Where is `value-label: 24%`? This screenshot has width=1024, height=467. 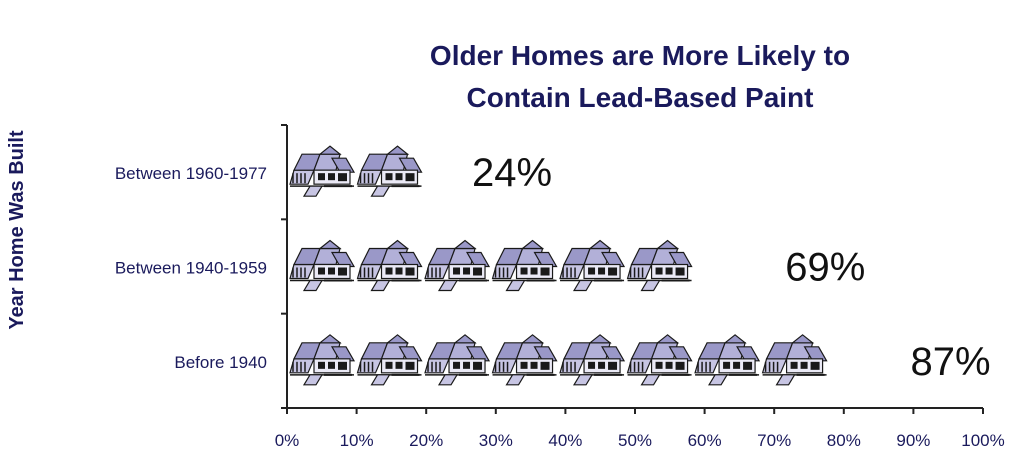
value-label: 24% is located at coordinates (512, 173).